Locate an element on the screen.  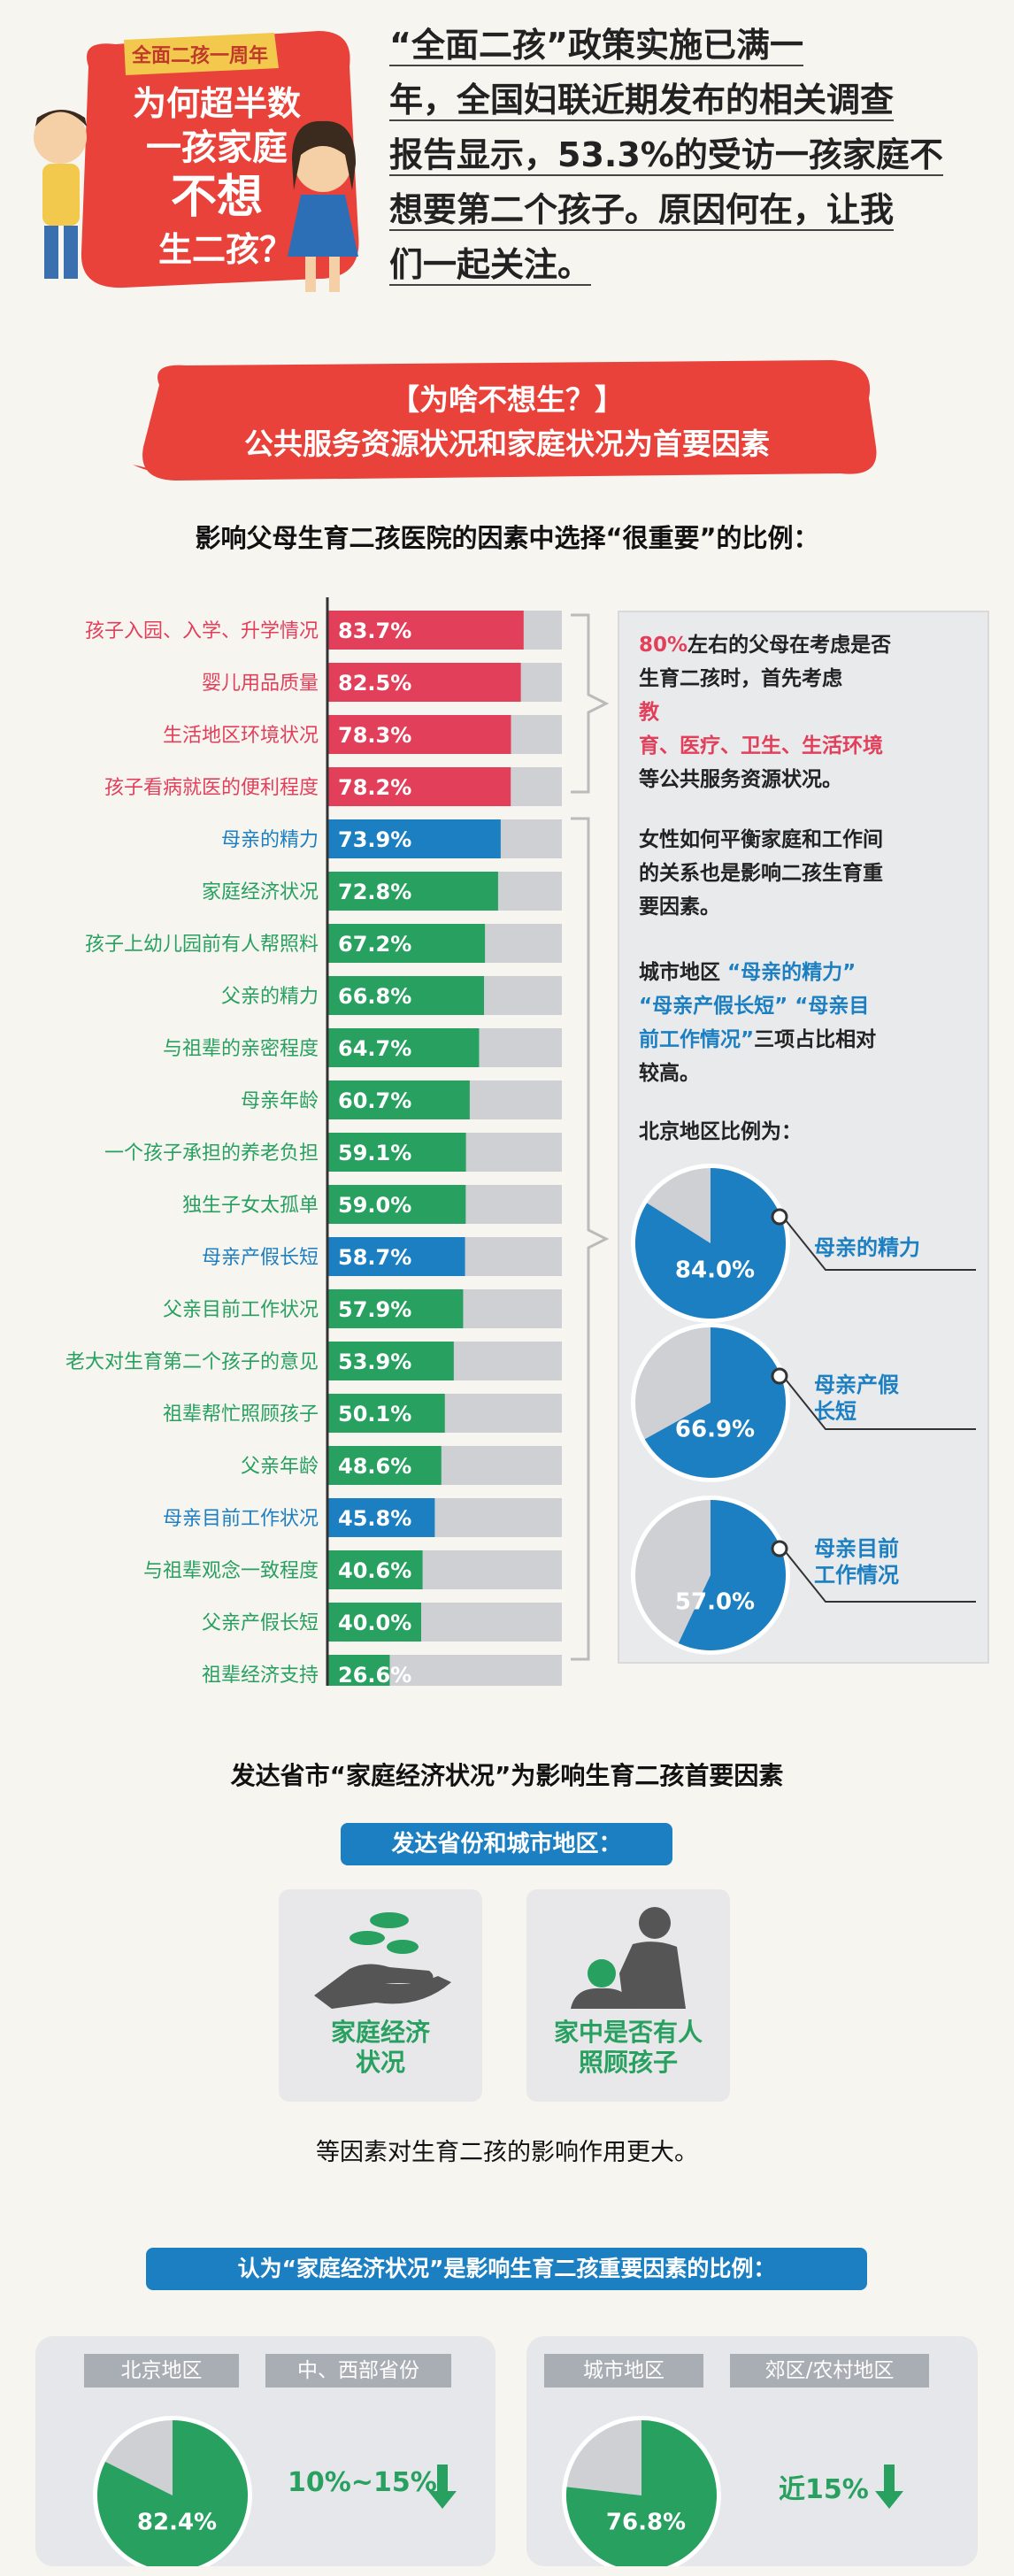
boy-illustration is located at coordinates (60, 194).